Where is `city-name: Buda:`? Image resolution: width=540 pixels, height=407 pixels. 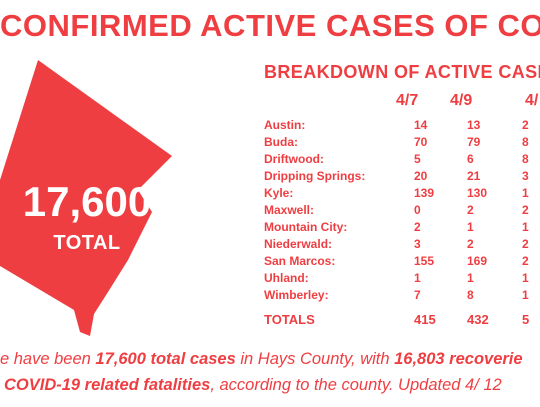
city-name: Buda: is located at coordinates (281, 142).